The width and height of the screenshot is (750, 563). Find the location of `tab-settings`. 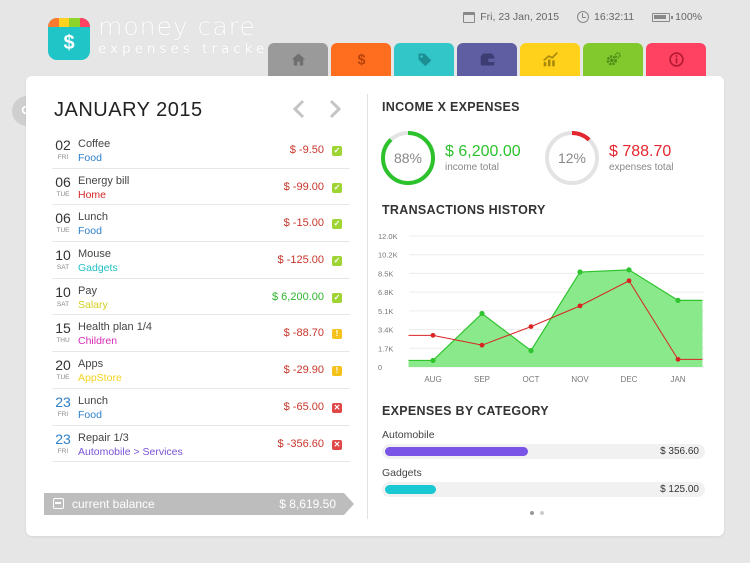

tab-settings is located at coordinates (613, 59).